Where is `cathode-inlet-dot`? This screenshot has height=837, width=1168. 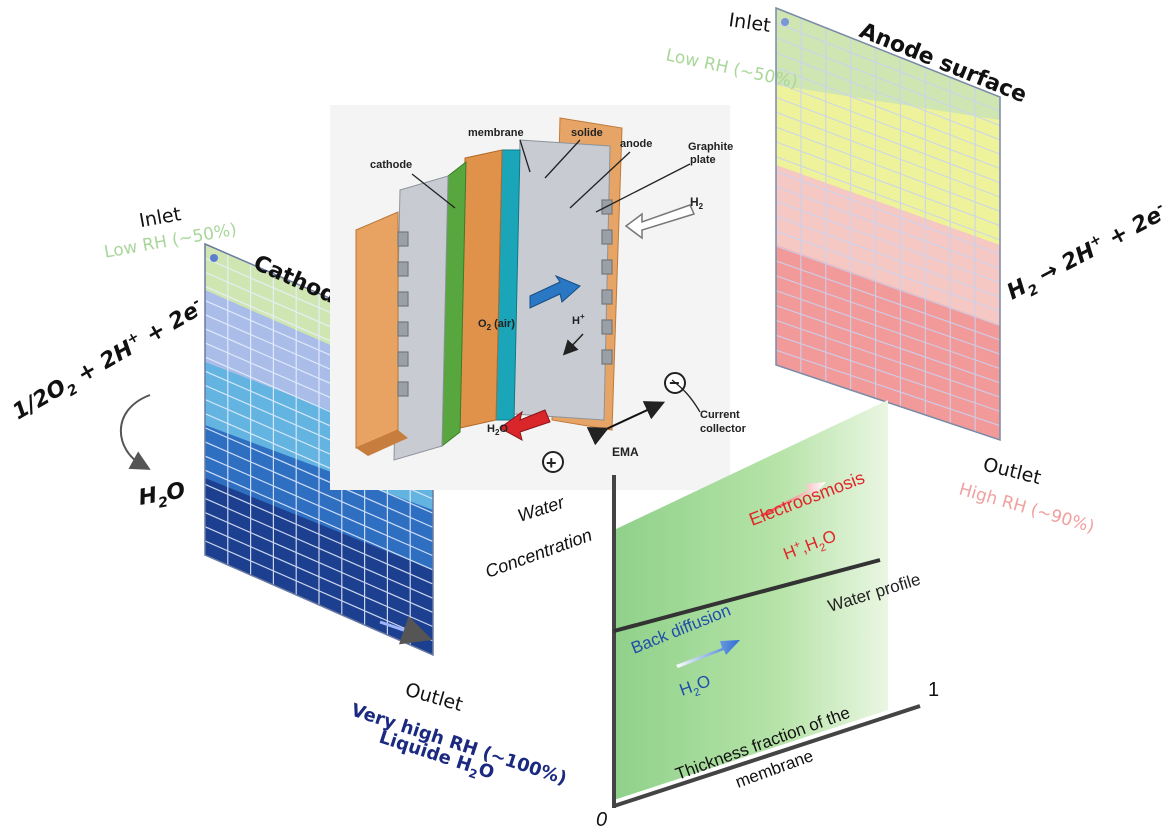
cathode-inlet-dot is located at coordinates (214, 258).